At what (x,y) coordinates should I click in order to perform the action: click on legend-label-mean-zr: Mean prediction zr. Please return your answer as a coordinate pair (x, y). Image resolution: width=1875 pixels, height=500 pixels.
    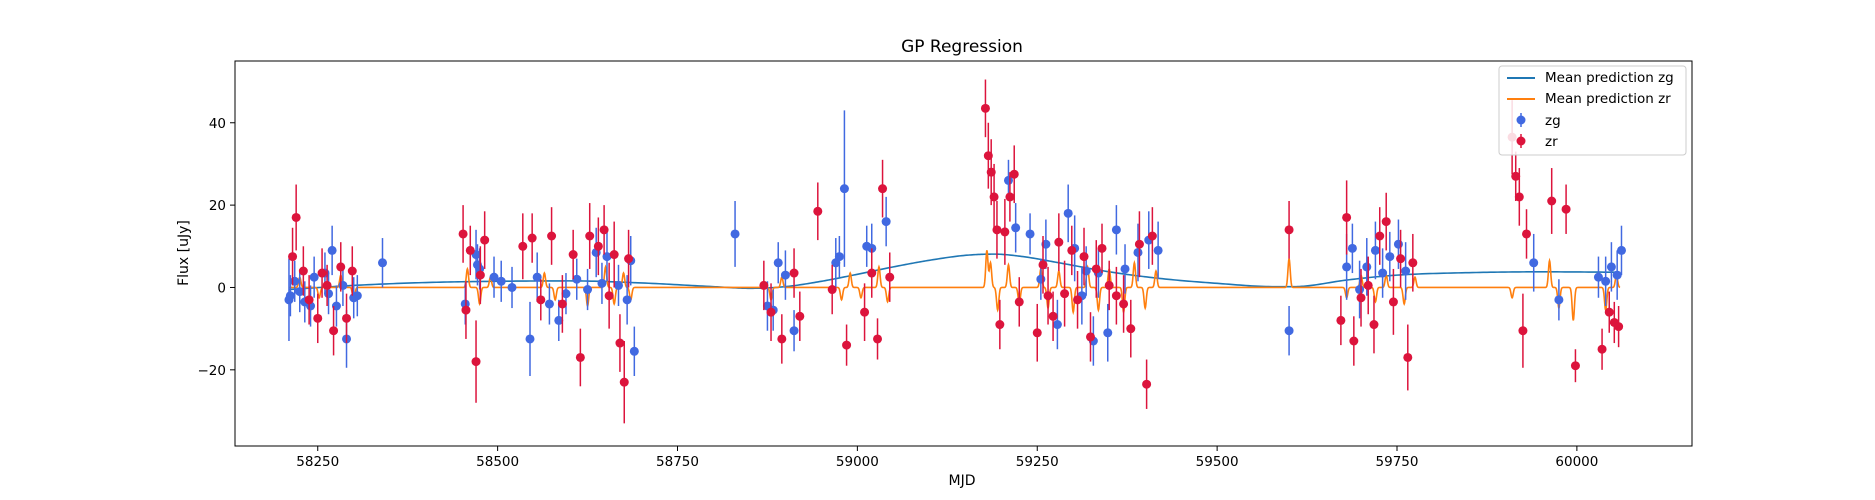
    Looking at the image, I should click on (1608, 99).